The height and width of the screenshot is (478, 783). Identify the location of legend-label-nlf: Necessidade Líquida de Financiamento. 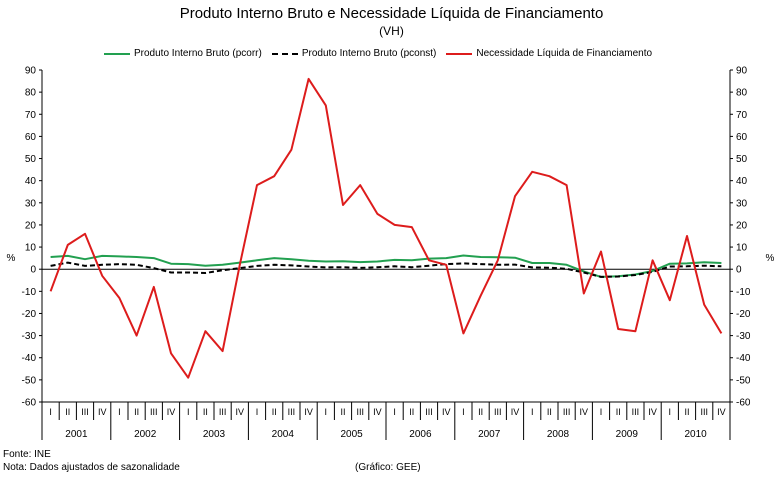
(564, 53).